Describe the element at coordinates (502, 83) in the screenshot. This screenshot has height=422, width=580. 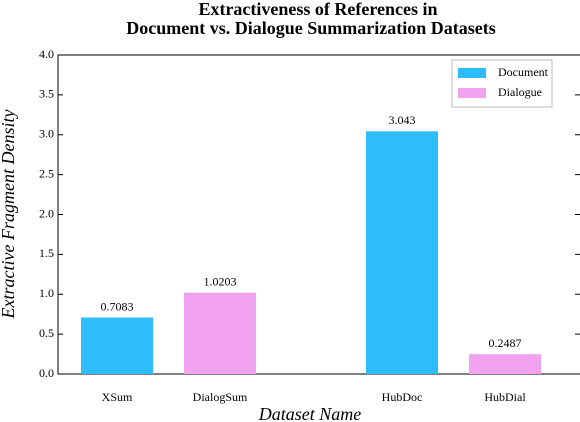
I see `legend-box` at that location.